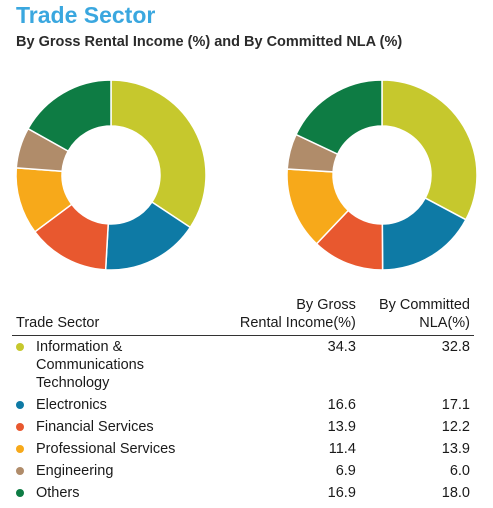 Image resolution: width=493 pixels, height=508 pixels. I want to click on sector-cell: Professional Services, so click(114, 449).